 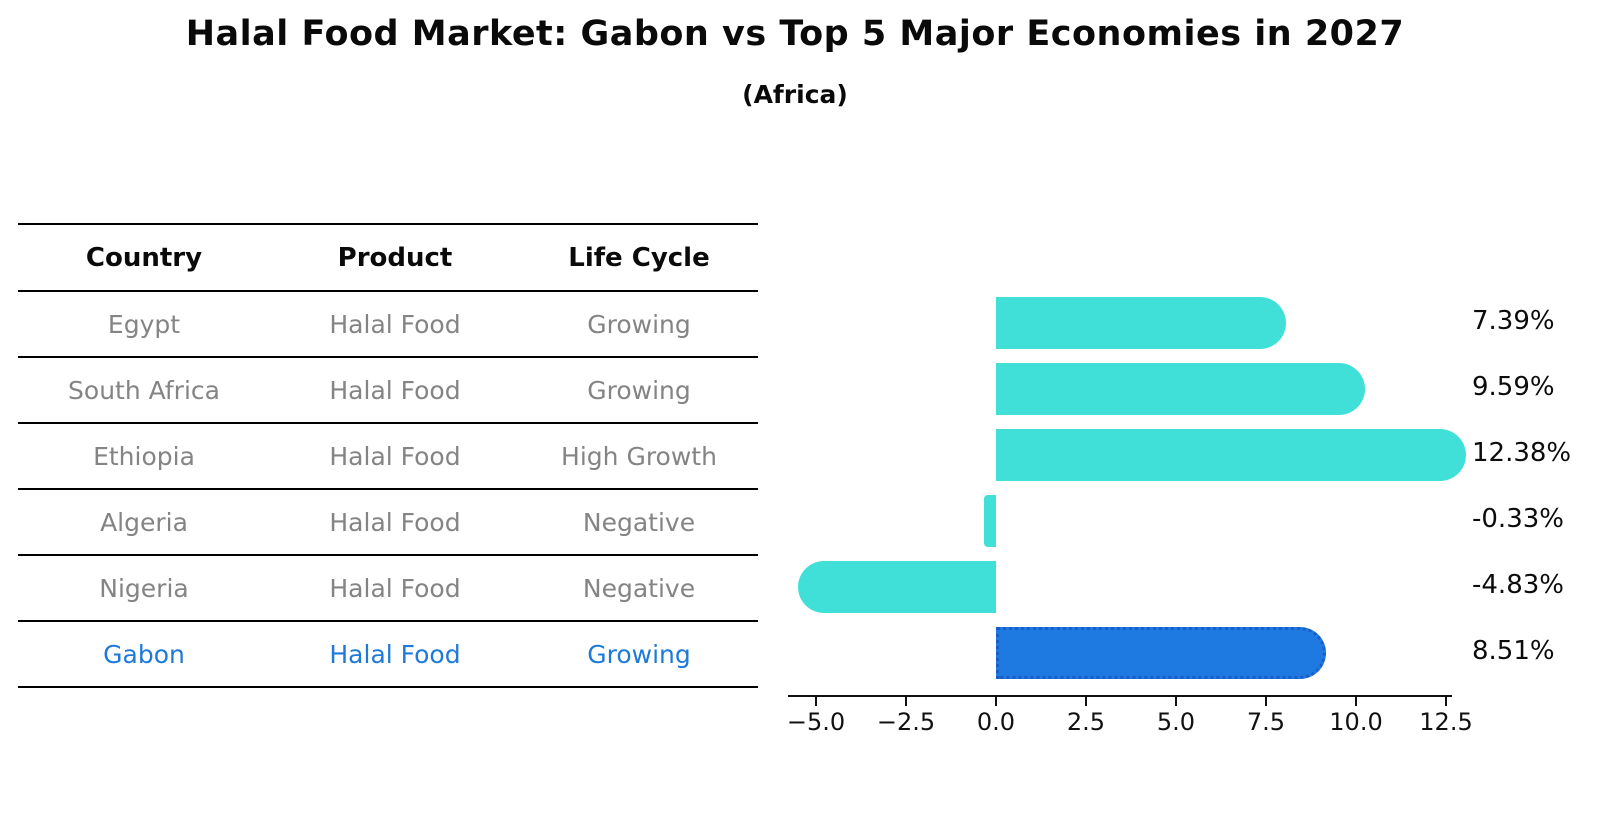 I want to click on x-tick-label: 2.5, so click(x=1086, y=722).